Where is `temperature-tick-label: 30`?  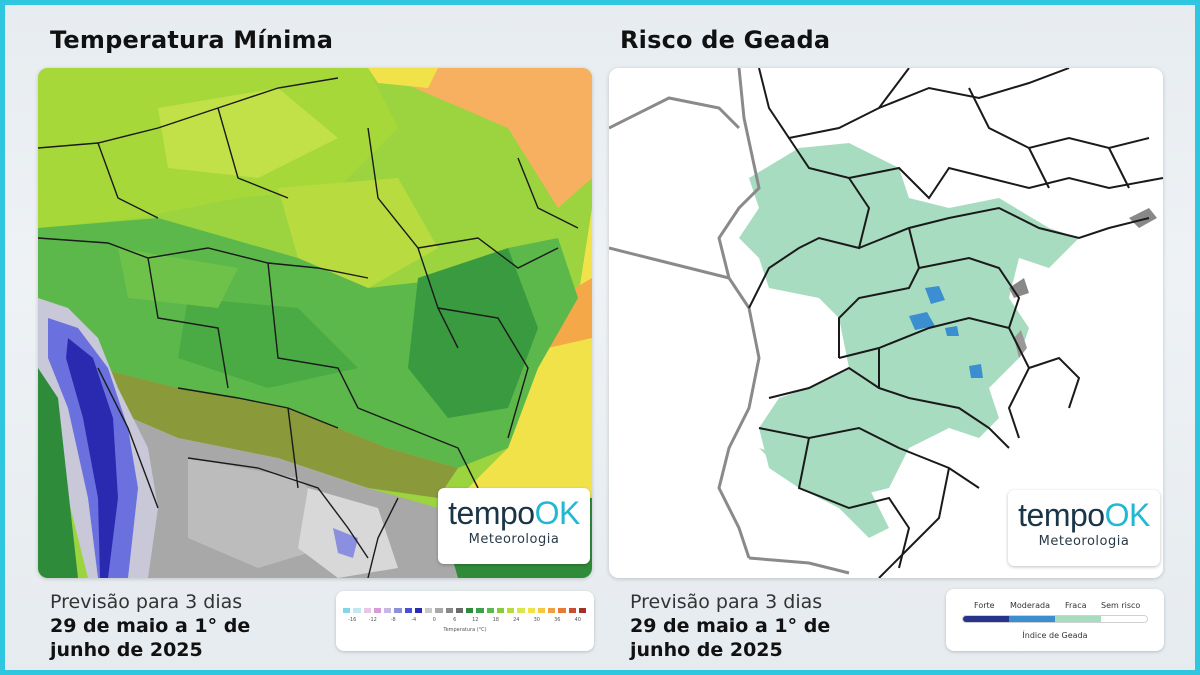 temperature-tick-label: 30 is located at coordinates (536, 620).